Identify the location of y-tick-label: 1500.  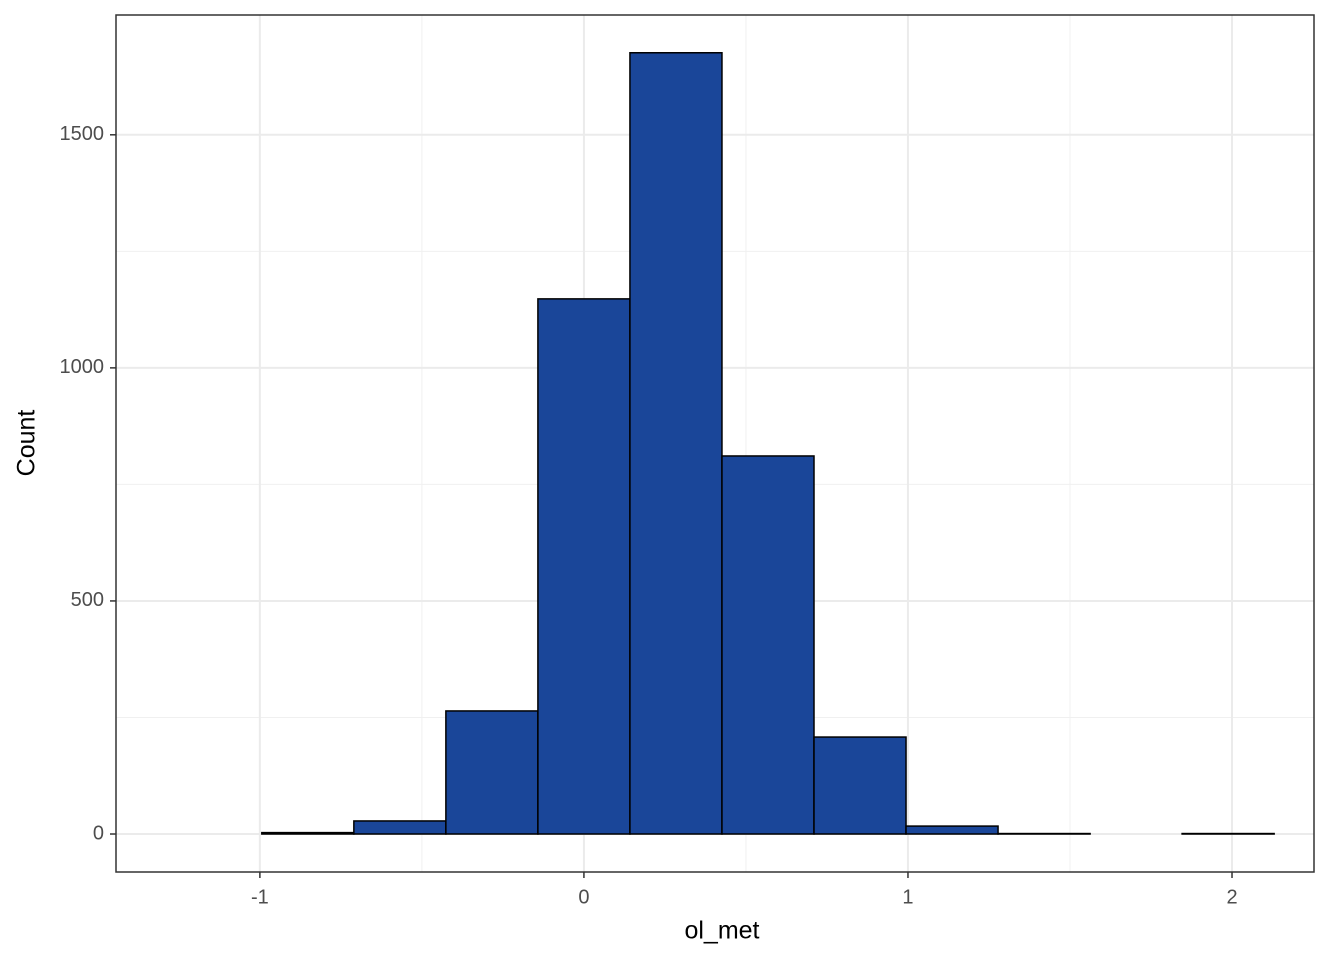
(82, 134).